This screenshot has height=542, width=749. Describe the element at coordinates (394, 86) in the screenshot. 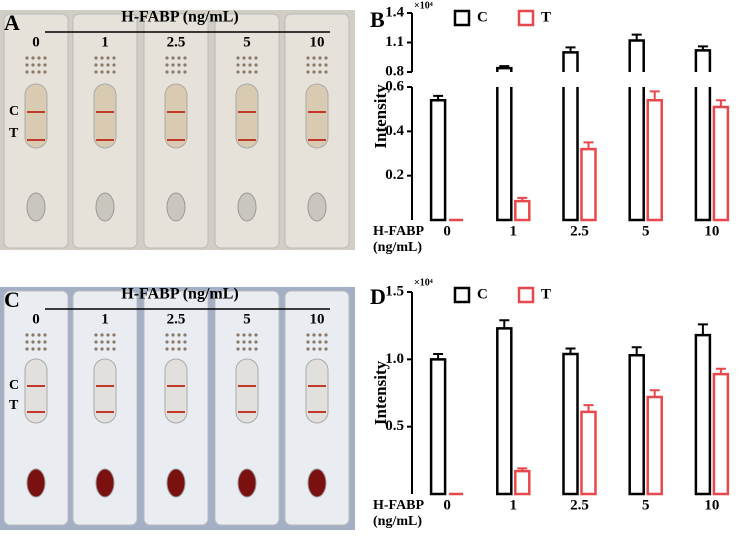

I see `y-tick-label: 0.6` at that location.